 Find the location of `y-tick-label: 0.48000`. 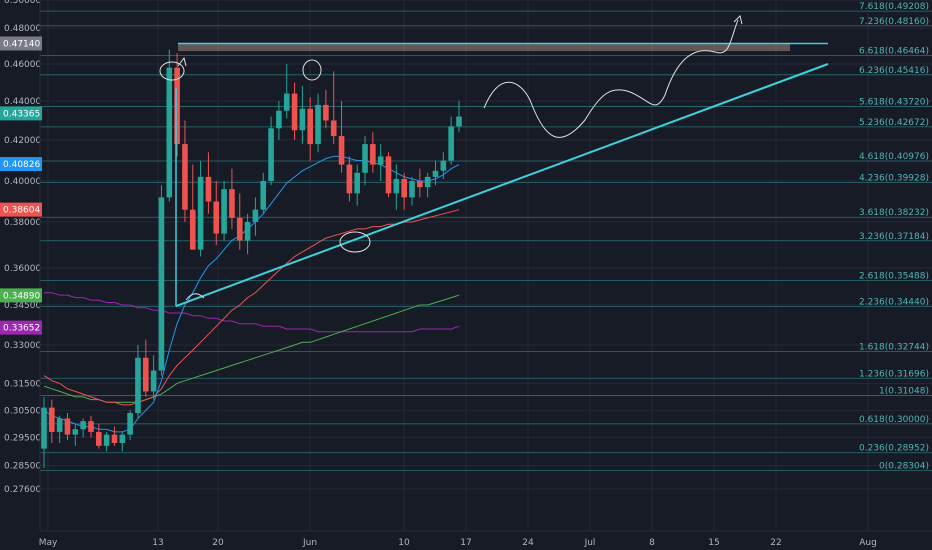

y-tick-label: 0.48000 is located at coordinates (22, 29).